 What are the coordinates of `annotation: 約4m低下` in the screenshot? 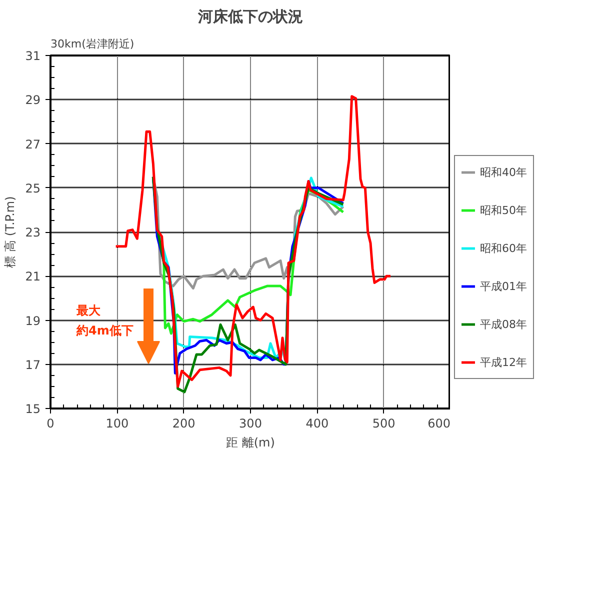 It's located at (105, 331).